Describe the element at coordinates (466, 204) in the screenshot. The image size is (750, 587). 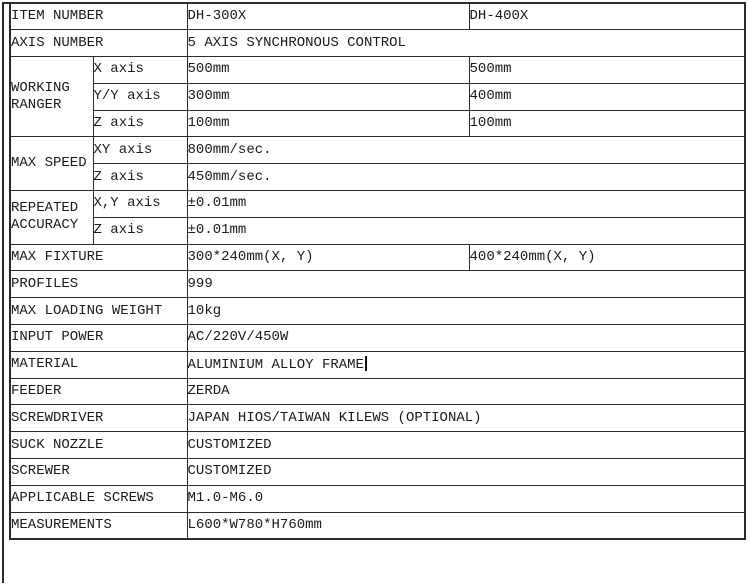
I see `repeated-accuracy-xy-value: ±0.01mm` at that location.